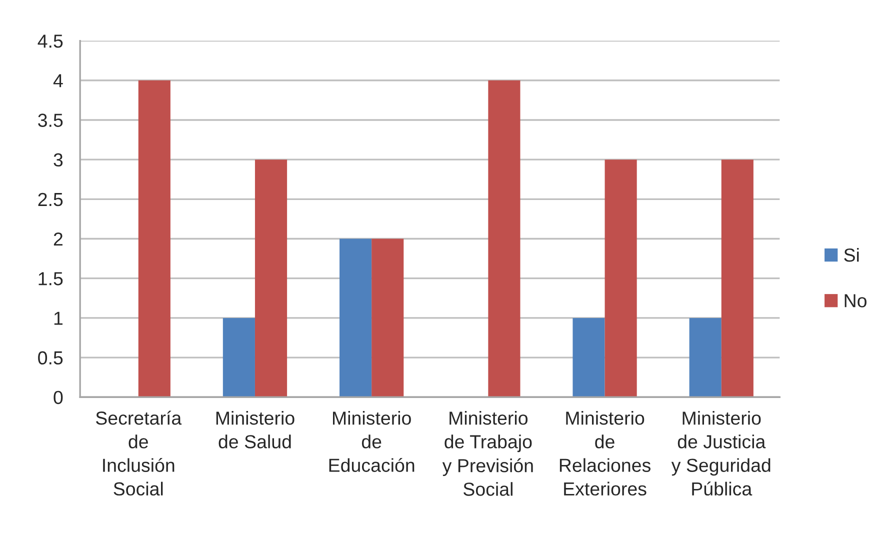 Image resolution: width=880 pixels, height=544 pixels. What do you see at coordinates (50, 199) in the screenshot?
I see `y-tick-label: 2.5` at bounding box center [50, 199].